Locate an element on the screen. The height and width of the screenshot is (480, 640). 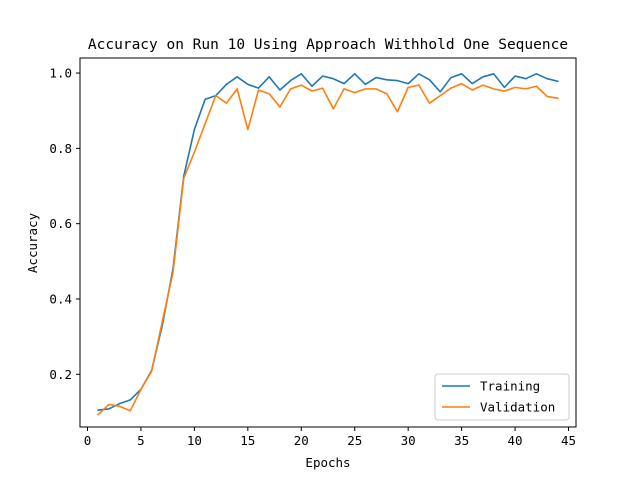
x-tick-label: 20 is located at coordinates (301, 440).